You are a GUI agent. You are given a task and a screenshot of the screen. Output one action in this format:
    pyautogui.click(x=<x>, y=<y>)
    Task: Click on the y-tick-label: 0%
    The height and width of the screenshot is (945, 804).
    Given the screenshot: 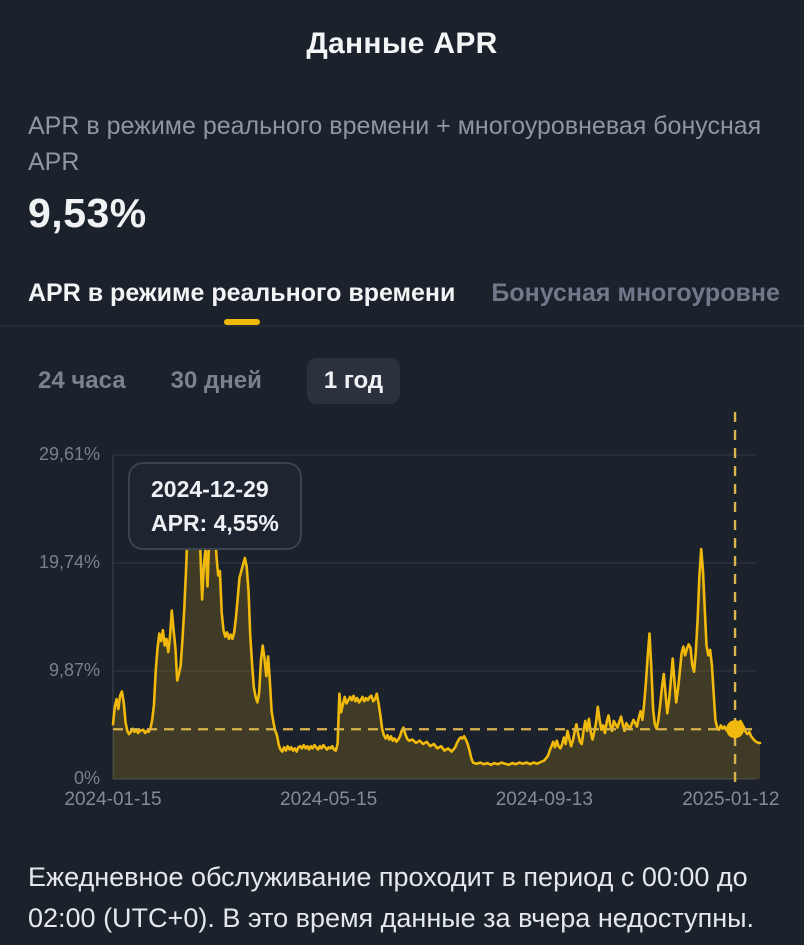 What is the action you would take?
    pyautogui.click(x=86, y=778)
    